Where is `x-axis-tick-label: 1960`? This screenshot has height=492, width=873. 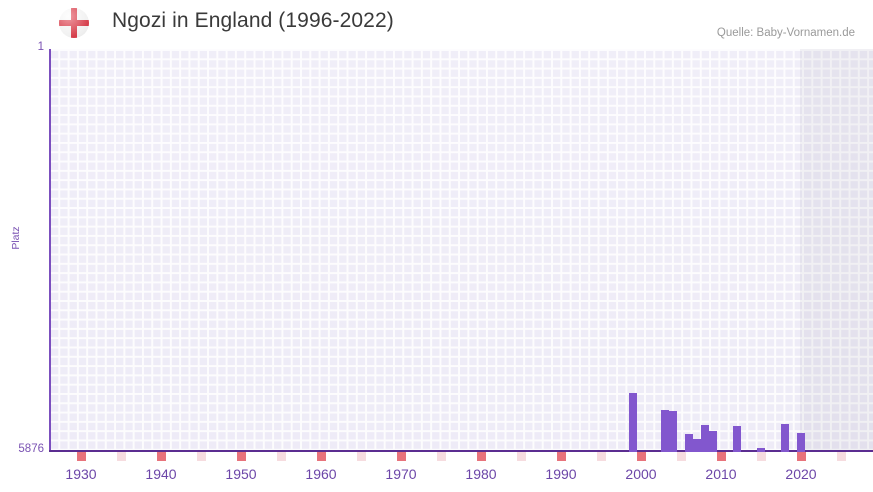 x-axis-tick-label: 1960 is located at coordinates (321, 474).